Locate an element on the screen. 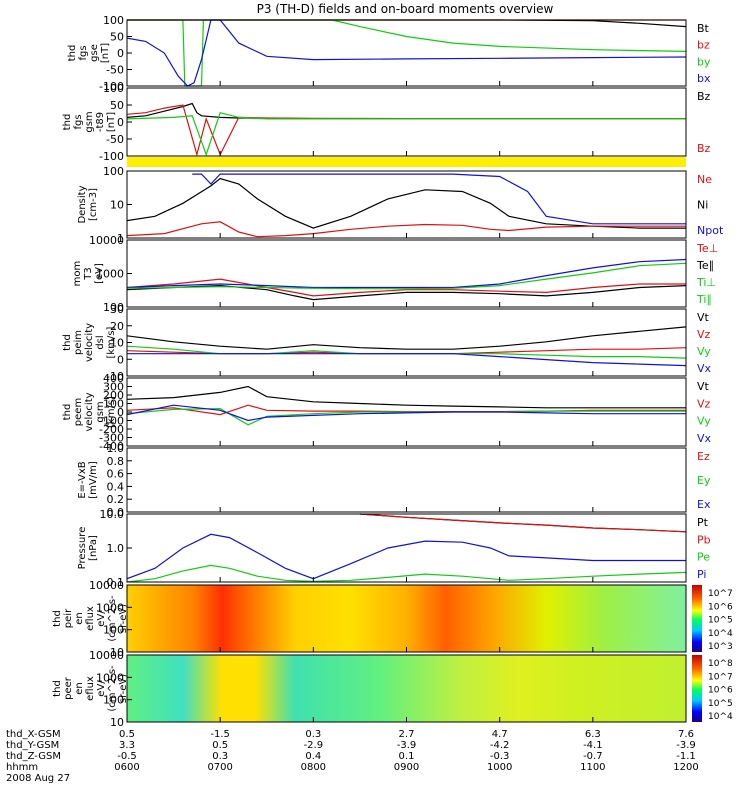  footer-value: 0.3 is located at coordinates (313, 734).